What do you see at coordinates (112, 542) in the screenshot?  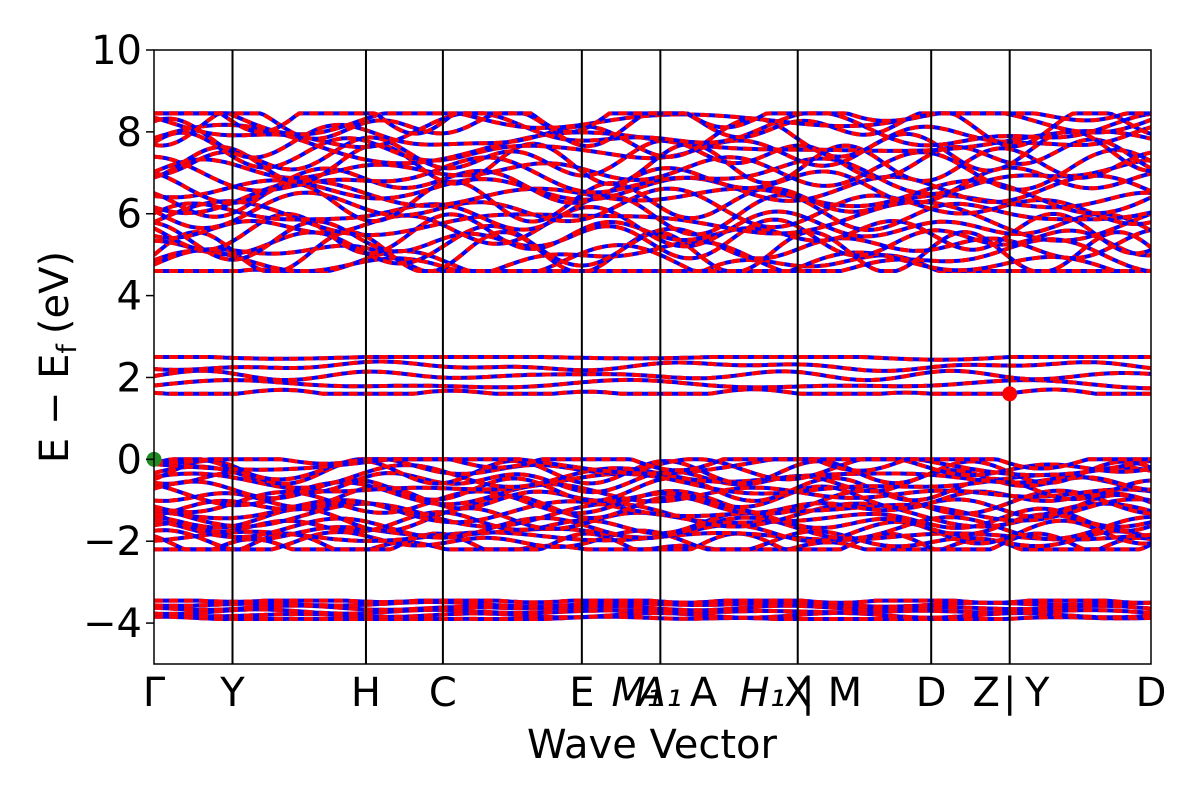 I see `y-tick-label: −2` at bounding box center [112, 542].